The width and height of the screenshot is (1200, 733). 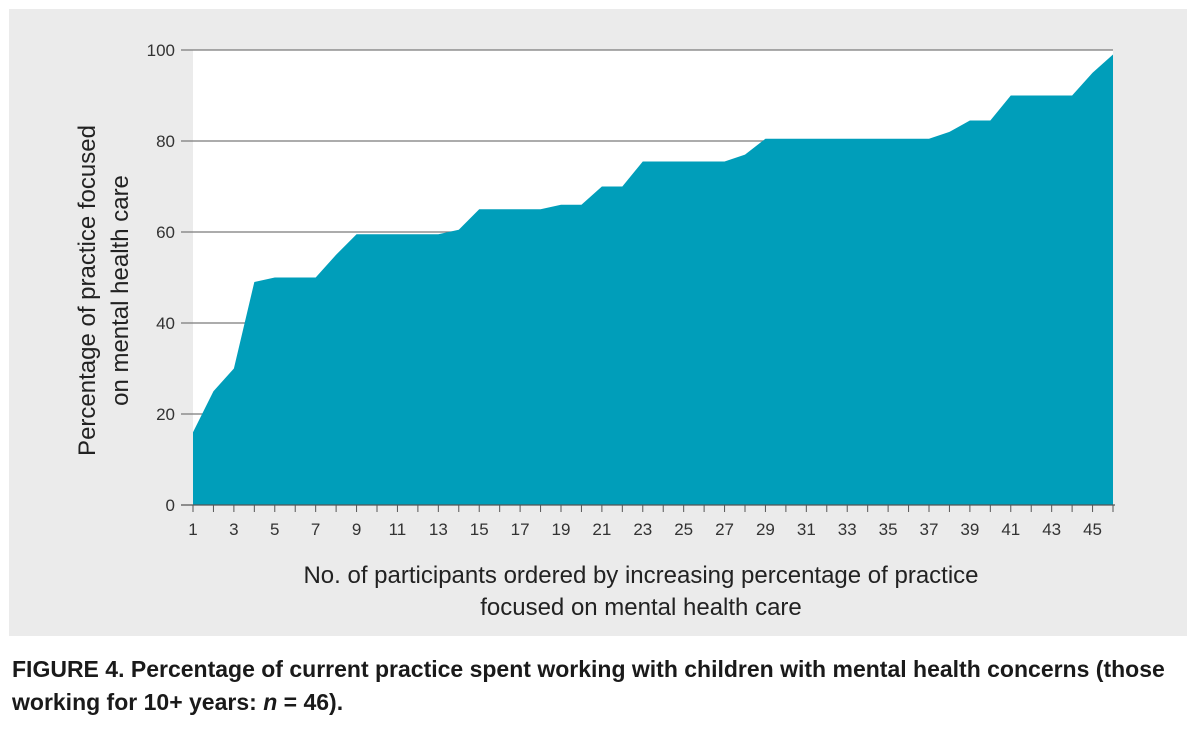 I want to click on x-tick-label: 29, so click(x=765, y=529).